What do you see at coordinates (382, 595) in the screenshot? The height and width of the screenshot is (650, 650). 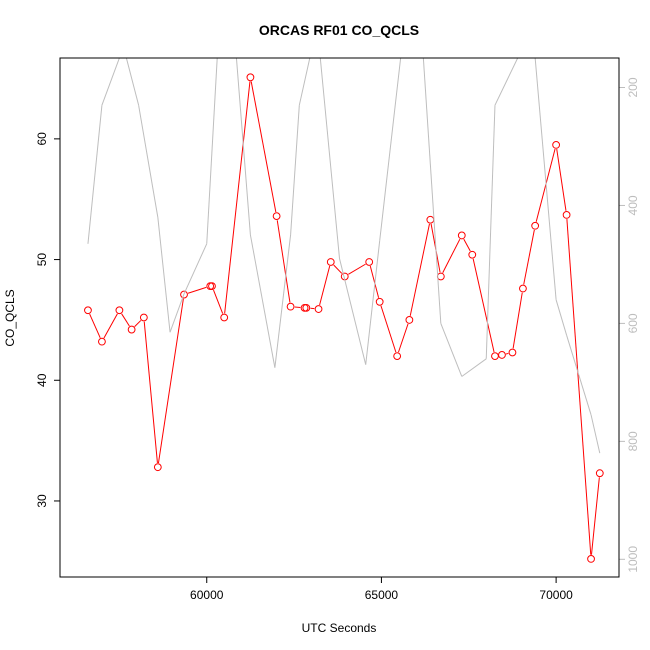 I see `x-tick-label: 65000` at bounding box center [382, 595].